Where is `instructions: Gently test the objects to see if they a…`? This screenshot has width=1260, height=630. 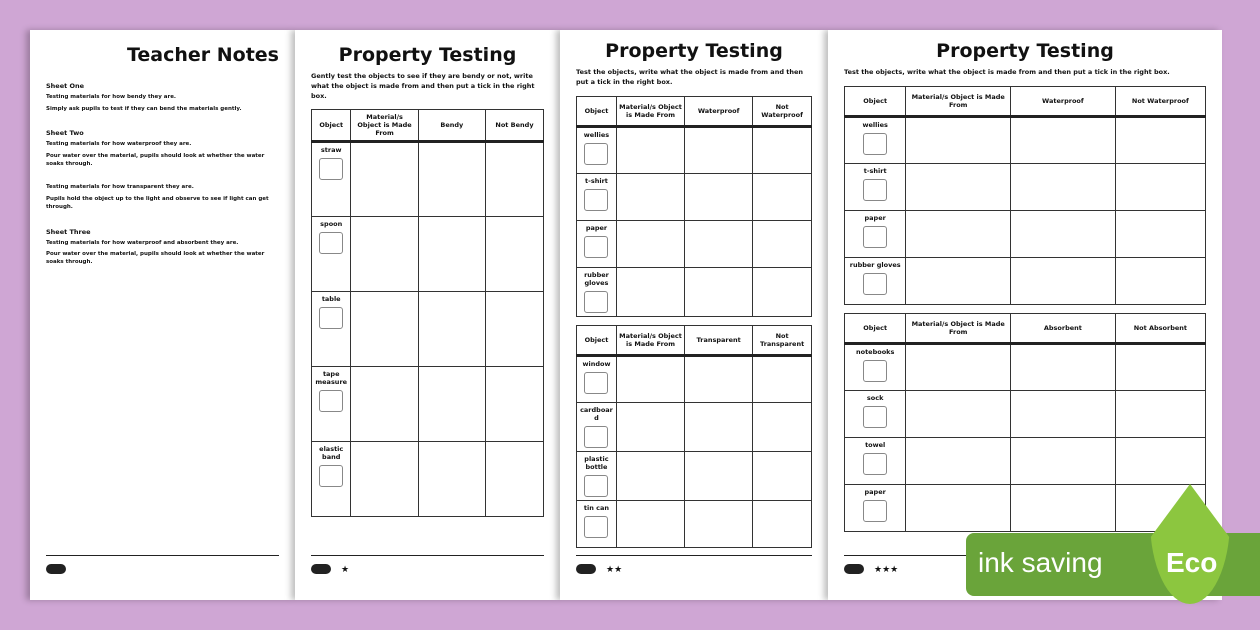
instructions: Gently test the objects to see if they a… is located at coordinates (423, 86).